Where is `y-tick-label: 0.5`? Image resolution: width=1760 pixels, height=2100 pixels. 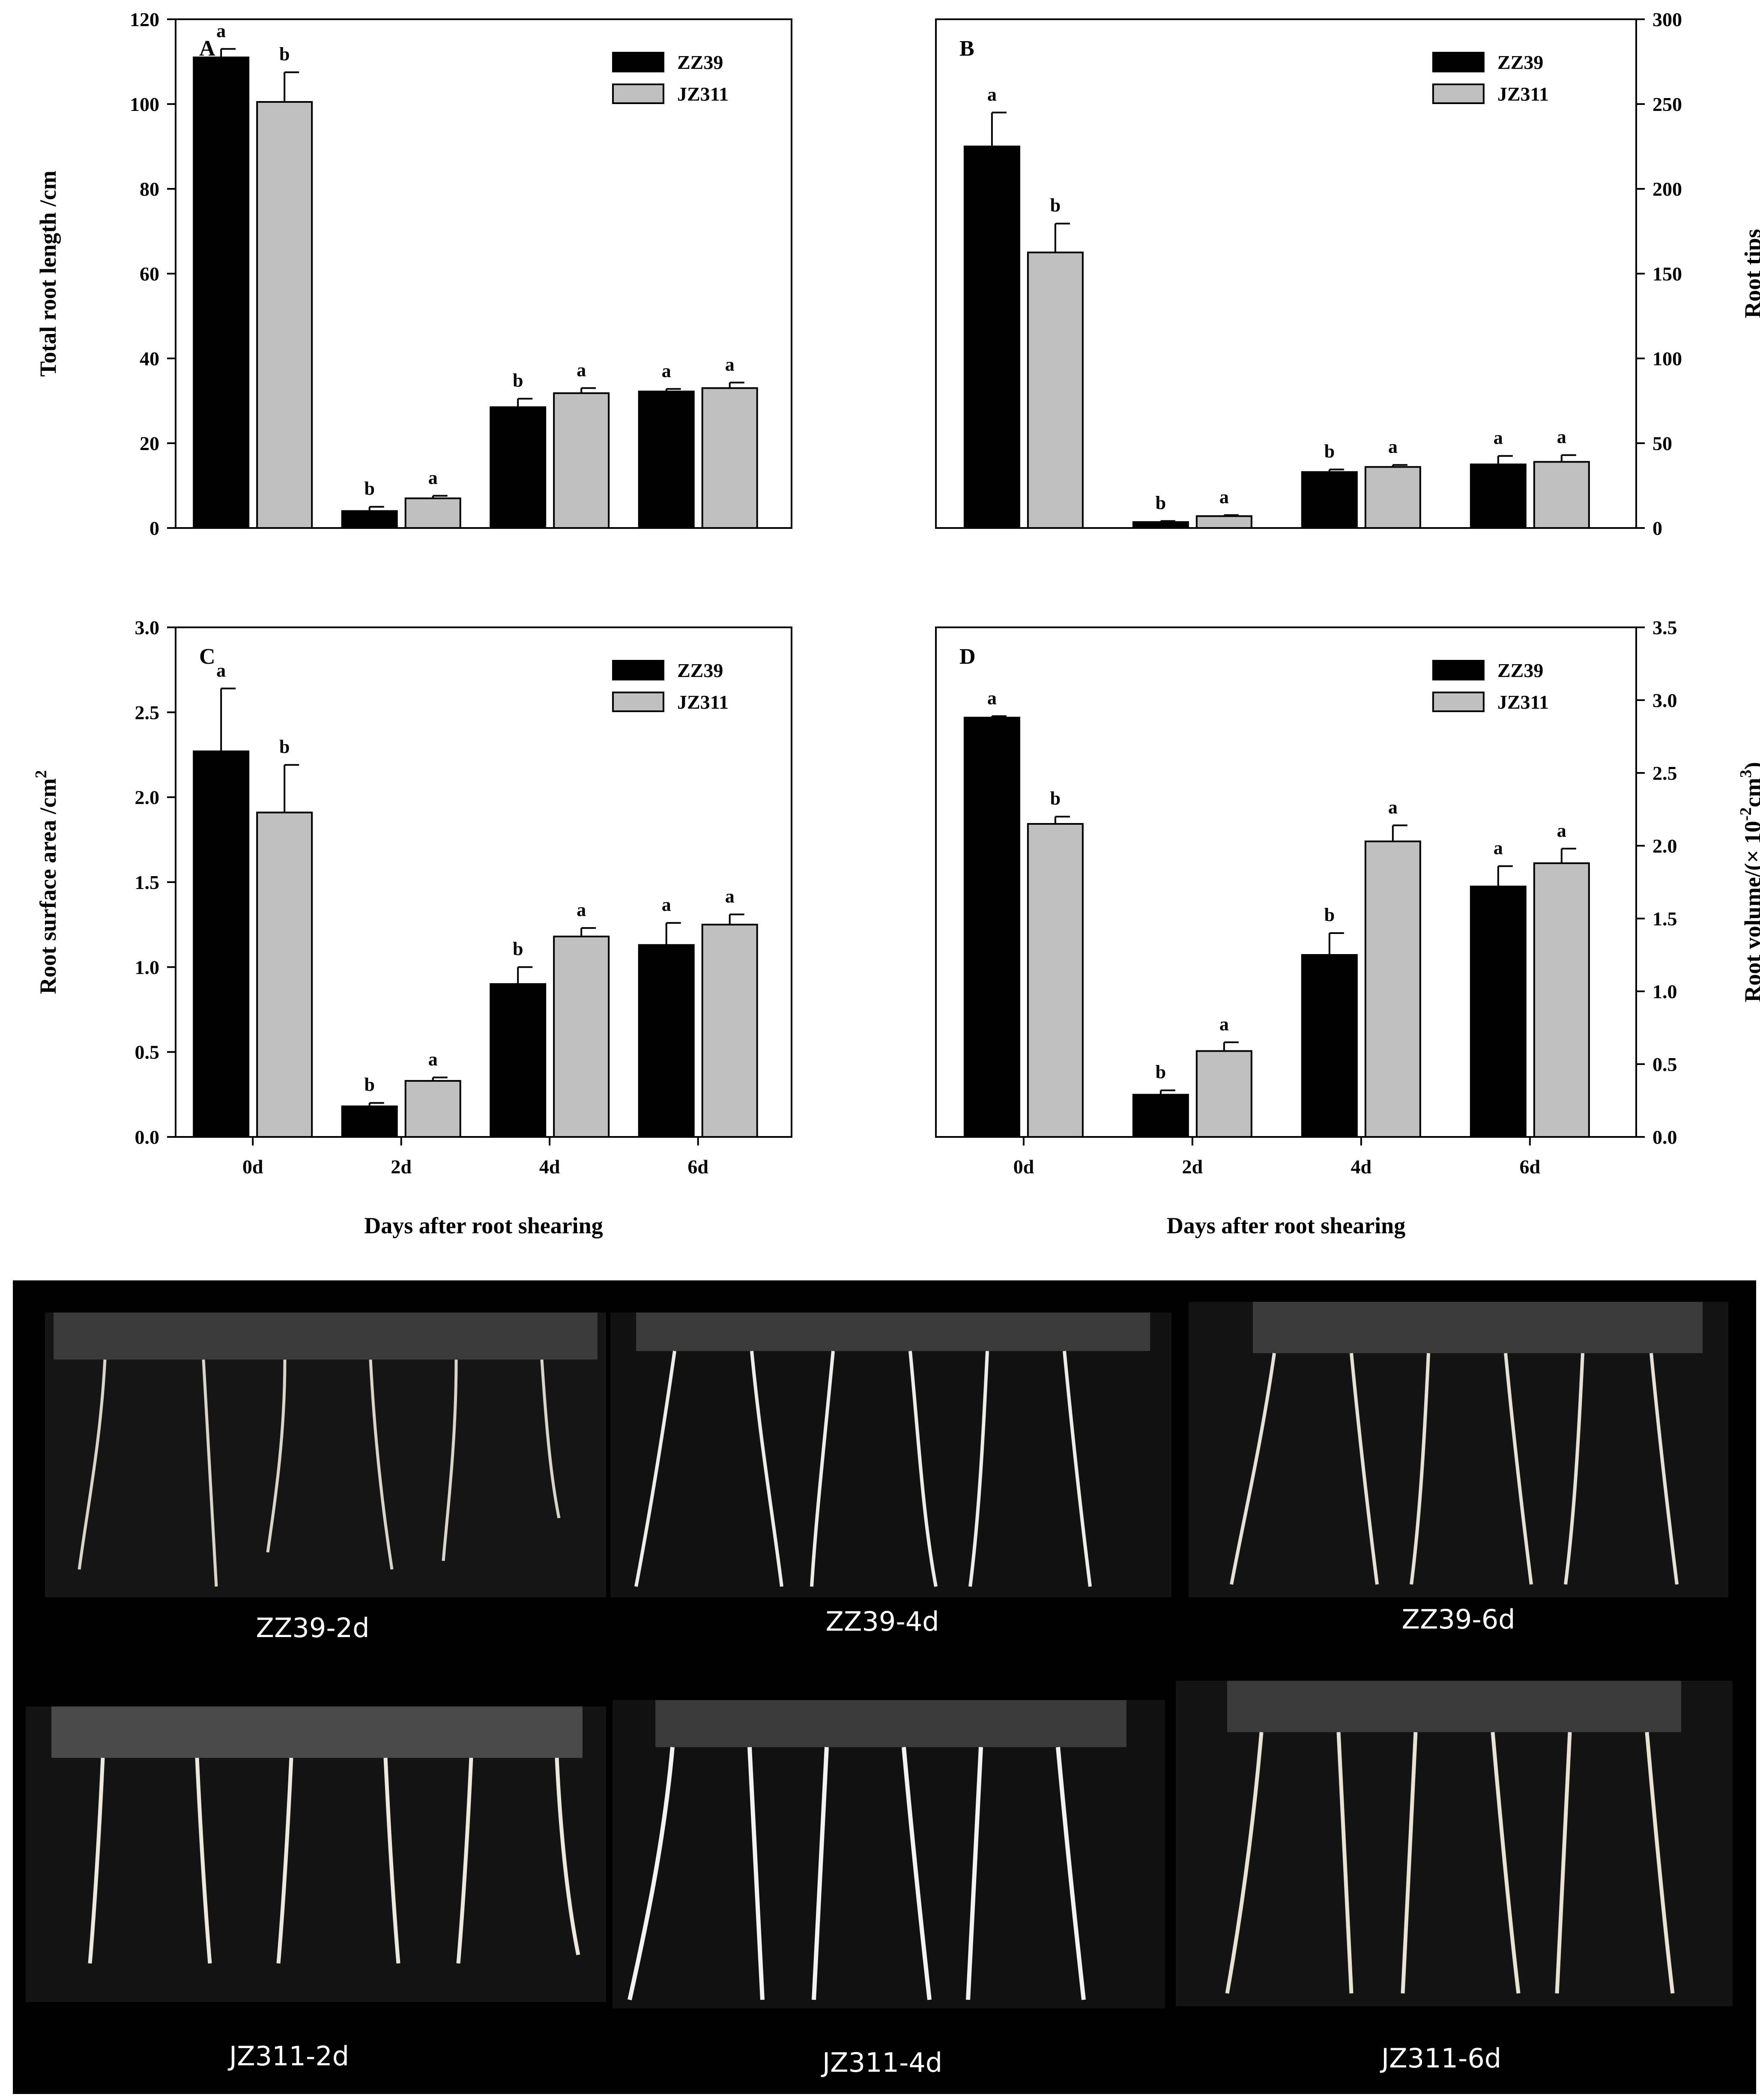 y-tick-label: 0.5 is located at coordinates (1664, 1064).